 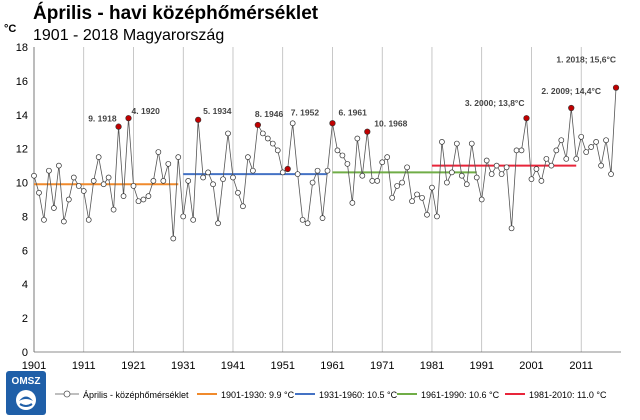 What do you see at coordinates (233, 366) in the screenshot?
I see `x-tick-label: 1941` at bounding box center [233, 366].